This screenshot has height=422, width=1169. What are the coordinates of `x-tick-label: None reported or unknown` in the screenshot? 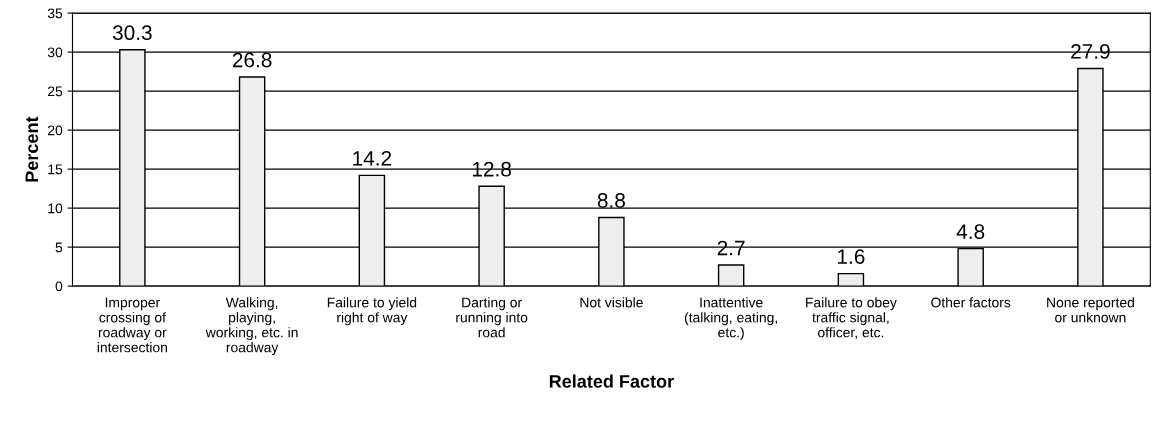 It's located at (1090, 310).